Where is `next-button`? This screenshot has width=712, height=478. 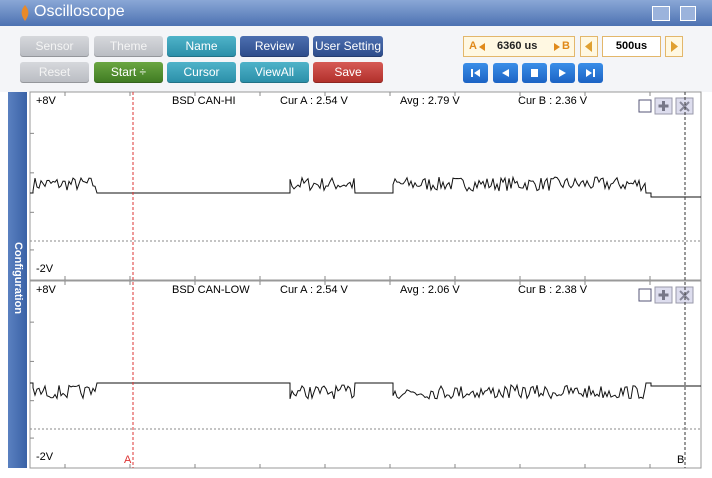
next-button is located at coordinates (562, 73).